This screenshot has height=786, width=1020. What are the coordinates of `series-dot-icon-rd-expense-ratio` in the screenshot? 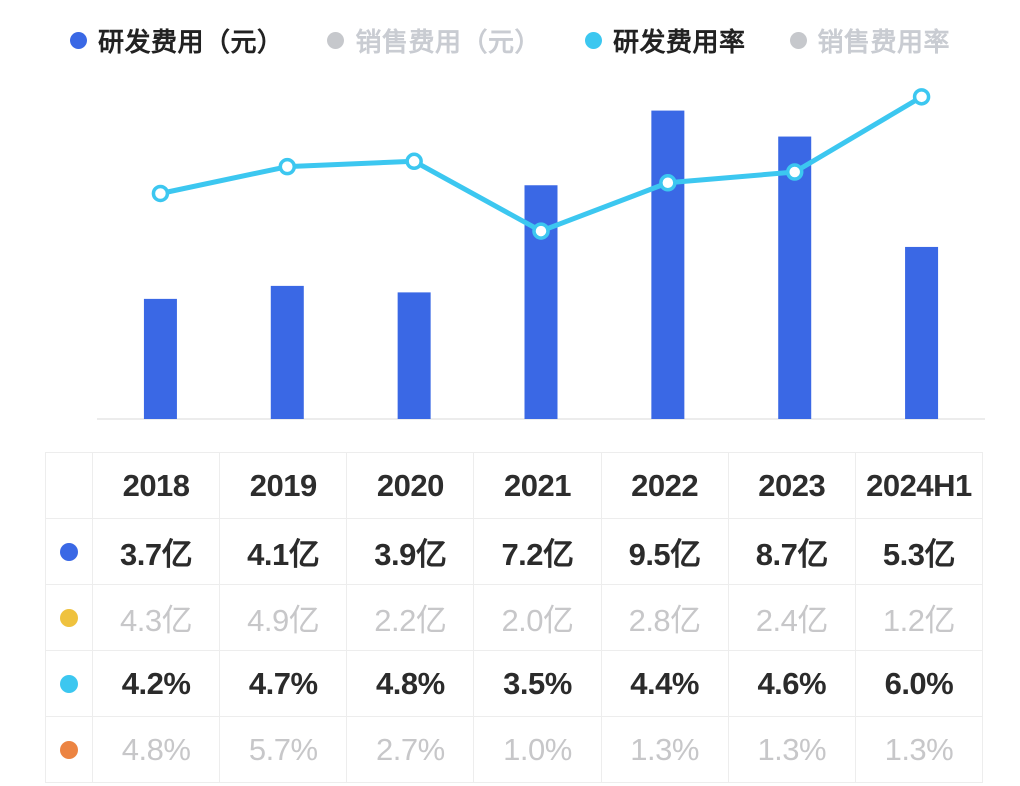 It's located at (69, 683).